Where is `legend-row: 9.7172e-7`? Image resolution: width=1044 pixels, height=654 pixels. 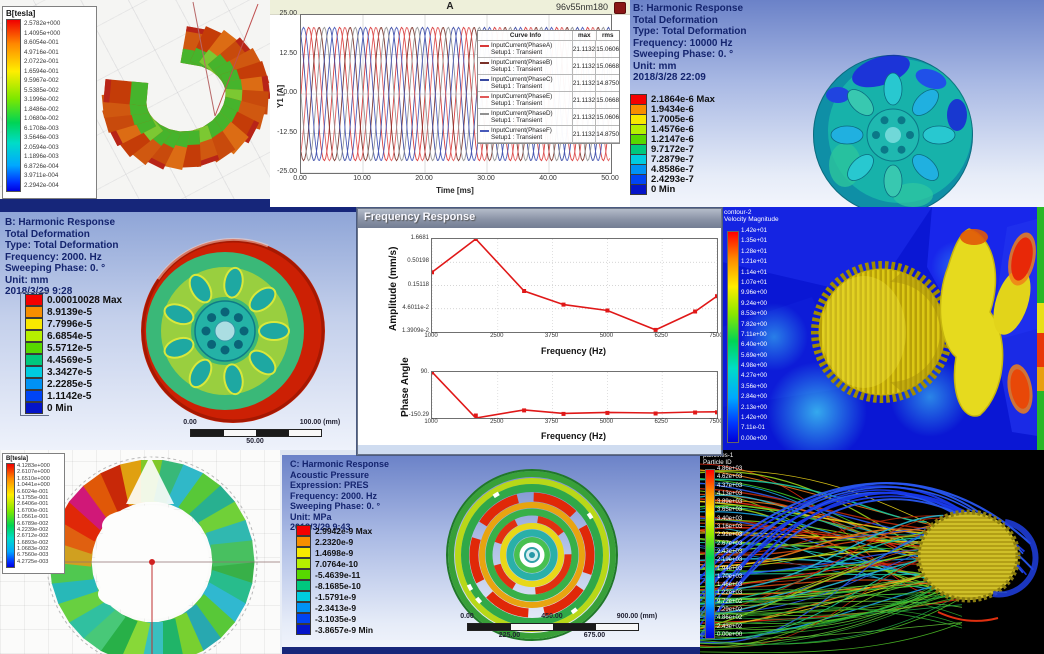 legend-row: 9.7172e-7 is located at coordinates (672, 149).